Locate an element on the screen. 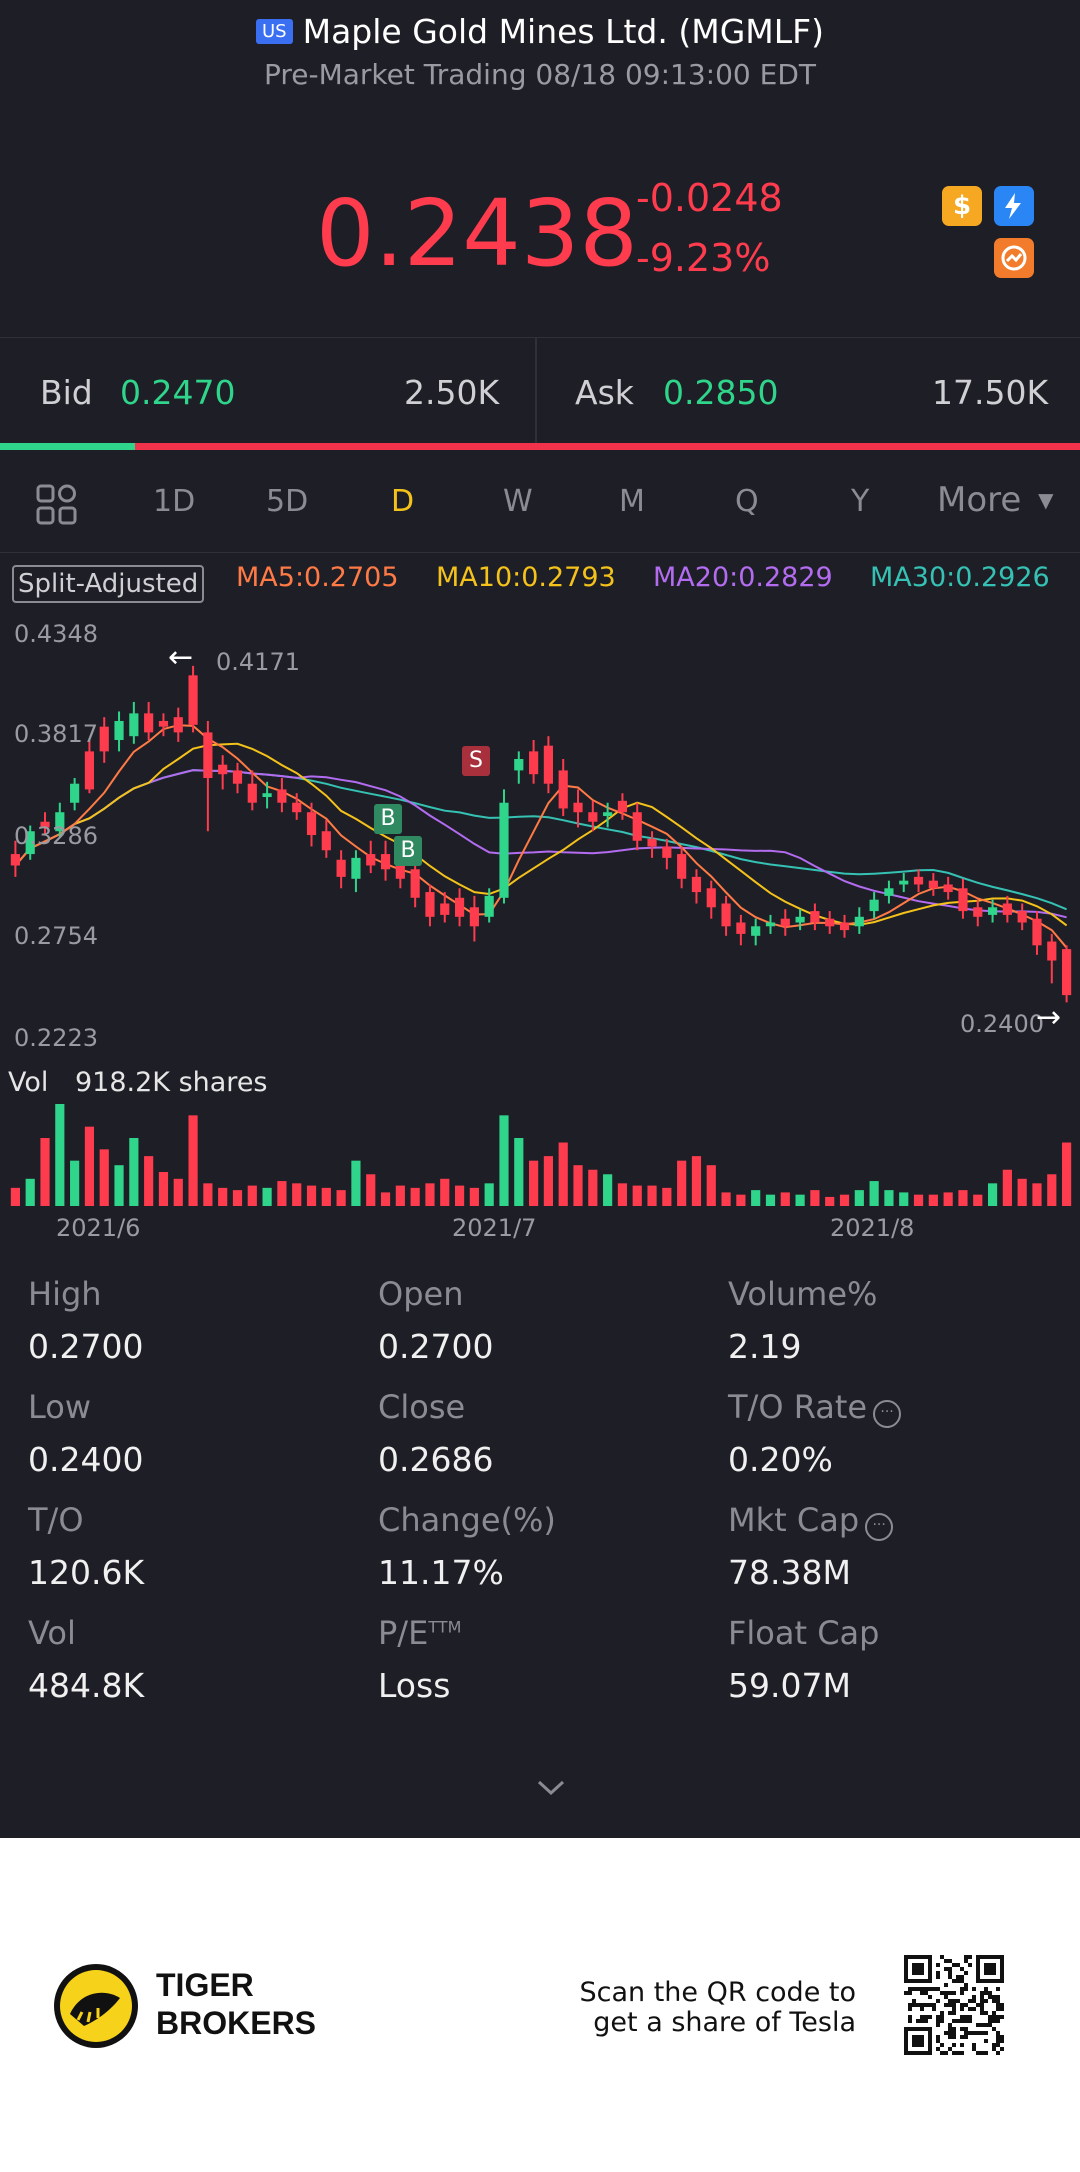  tab-d: D is located at coordinates (403, 501).